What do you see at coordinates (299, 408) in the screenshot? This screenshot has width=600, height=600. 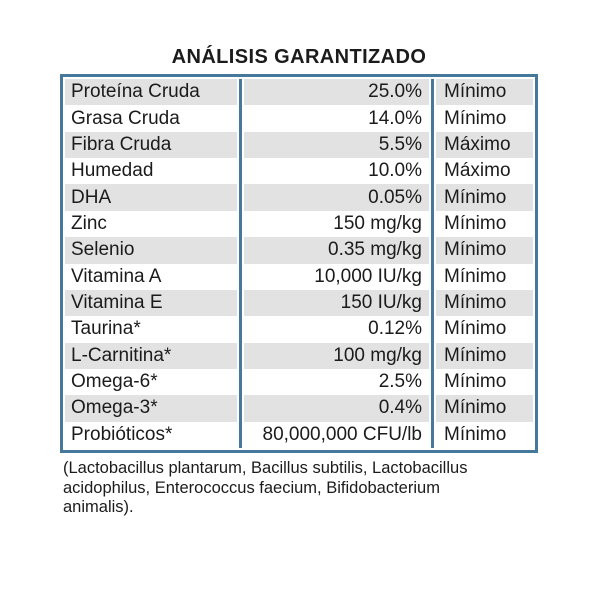 I see `table-row: Omega-3* 0.4% Mínimo` at bounding box center [299, 408].